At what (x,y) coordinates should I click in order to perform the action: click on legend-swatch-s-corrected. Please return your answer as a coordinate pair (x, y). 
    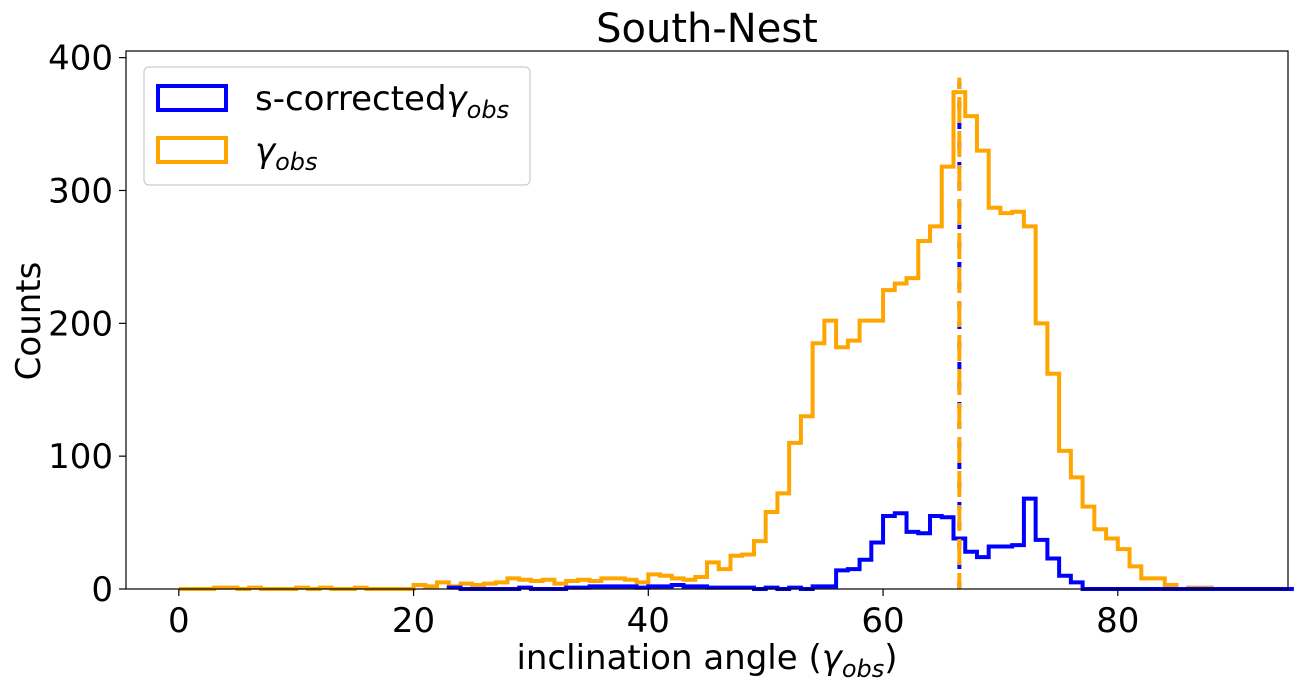
    Looking at the image, I should click on (192, 98).